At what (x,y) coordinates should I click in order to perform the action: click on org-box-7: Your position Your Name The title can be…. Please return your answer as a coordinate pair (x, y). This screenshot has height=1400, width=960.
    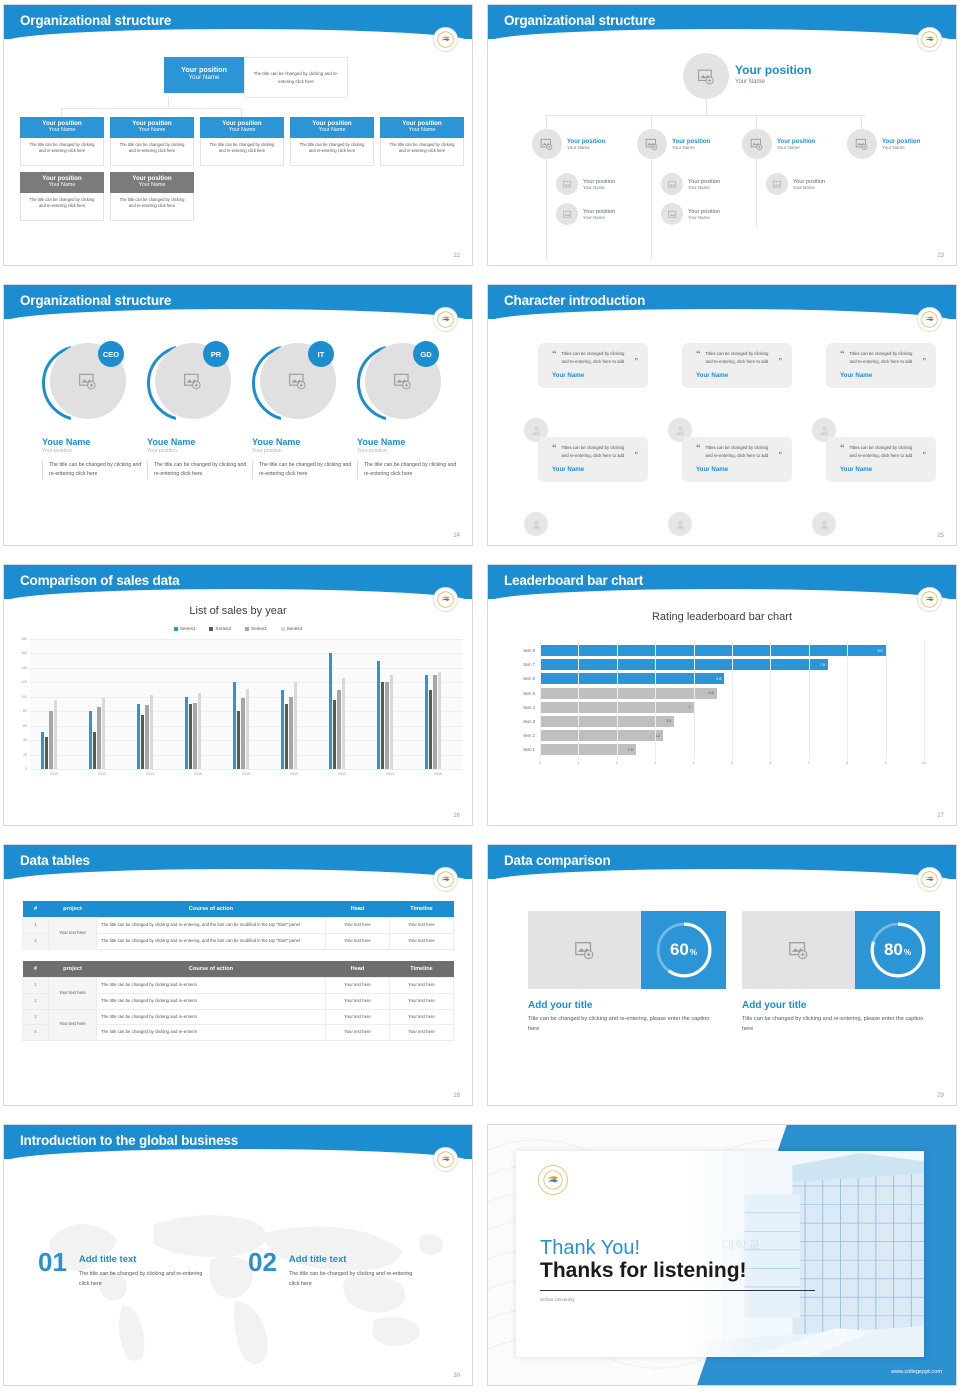
    Looking at the image, I should click on (152, 196).